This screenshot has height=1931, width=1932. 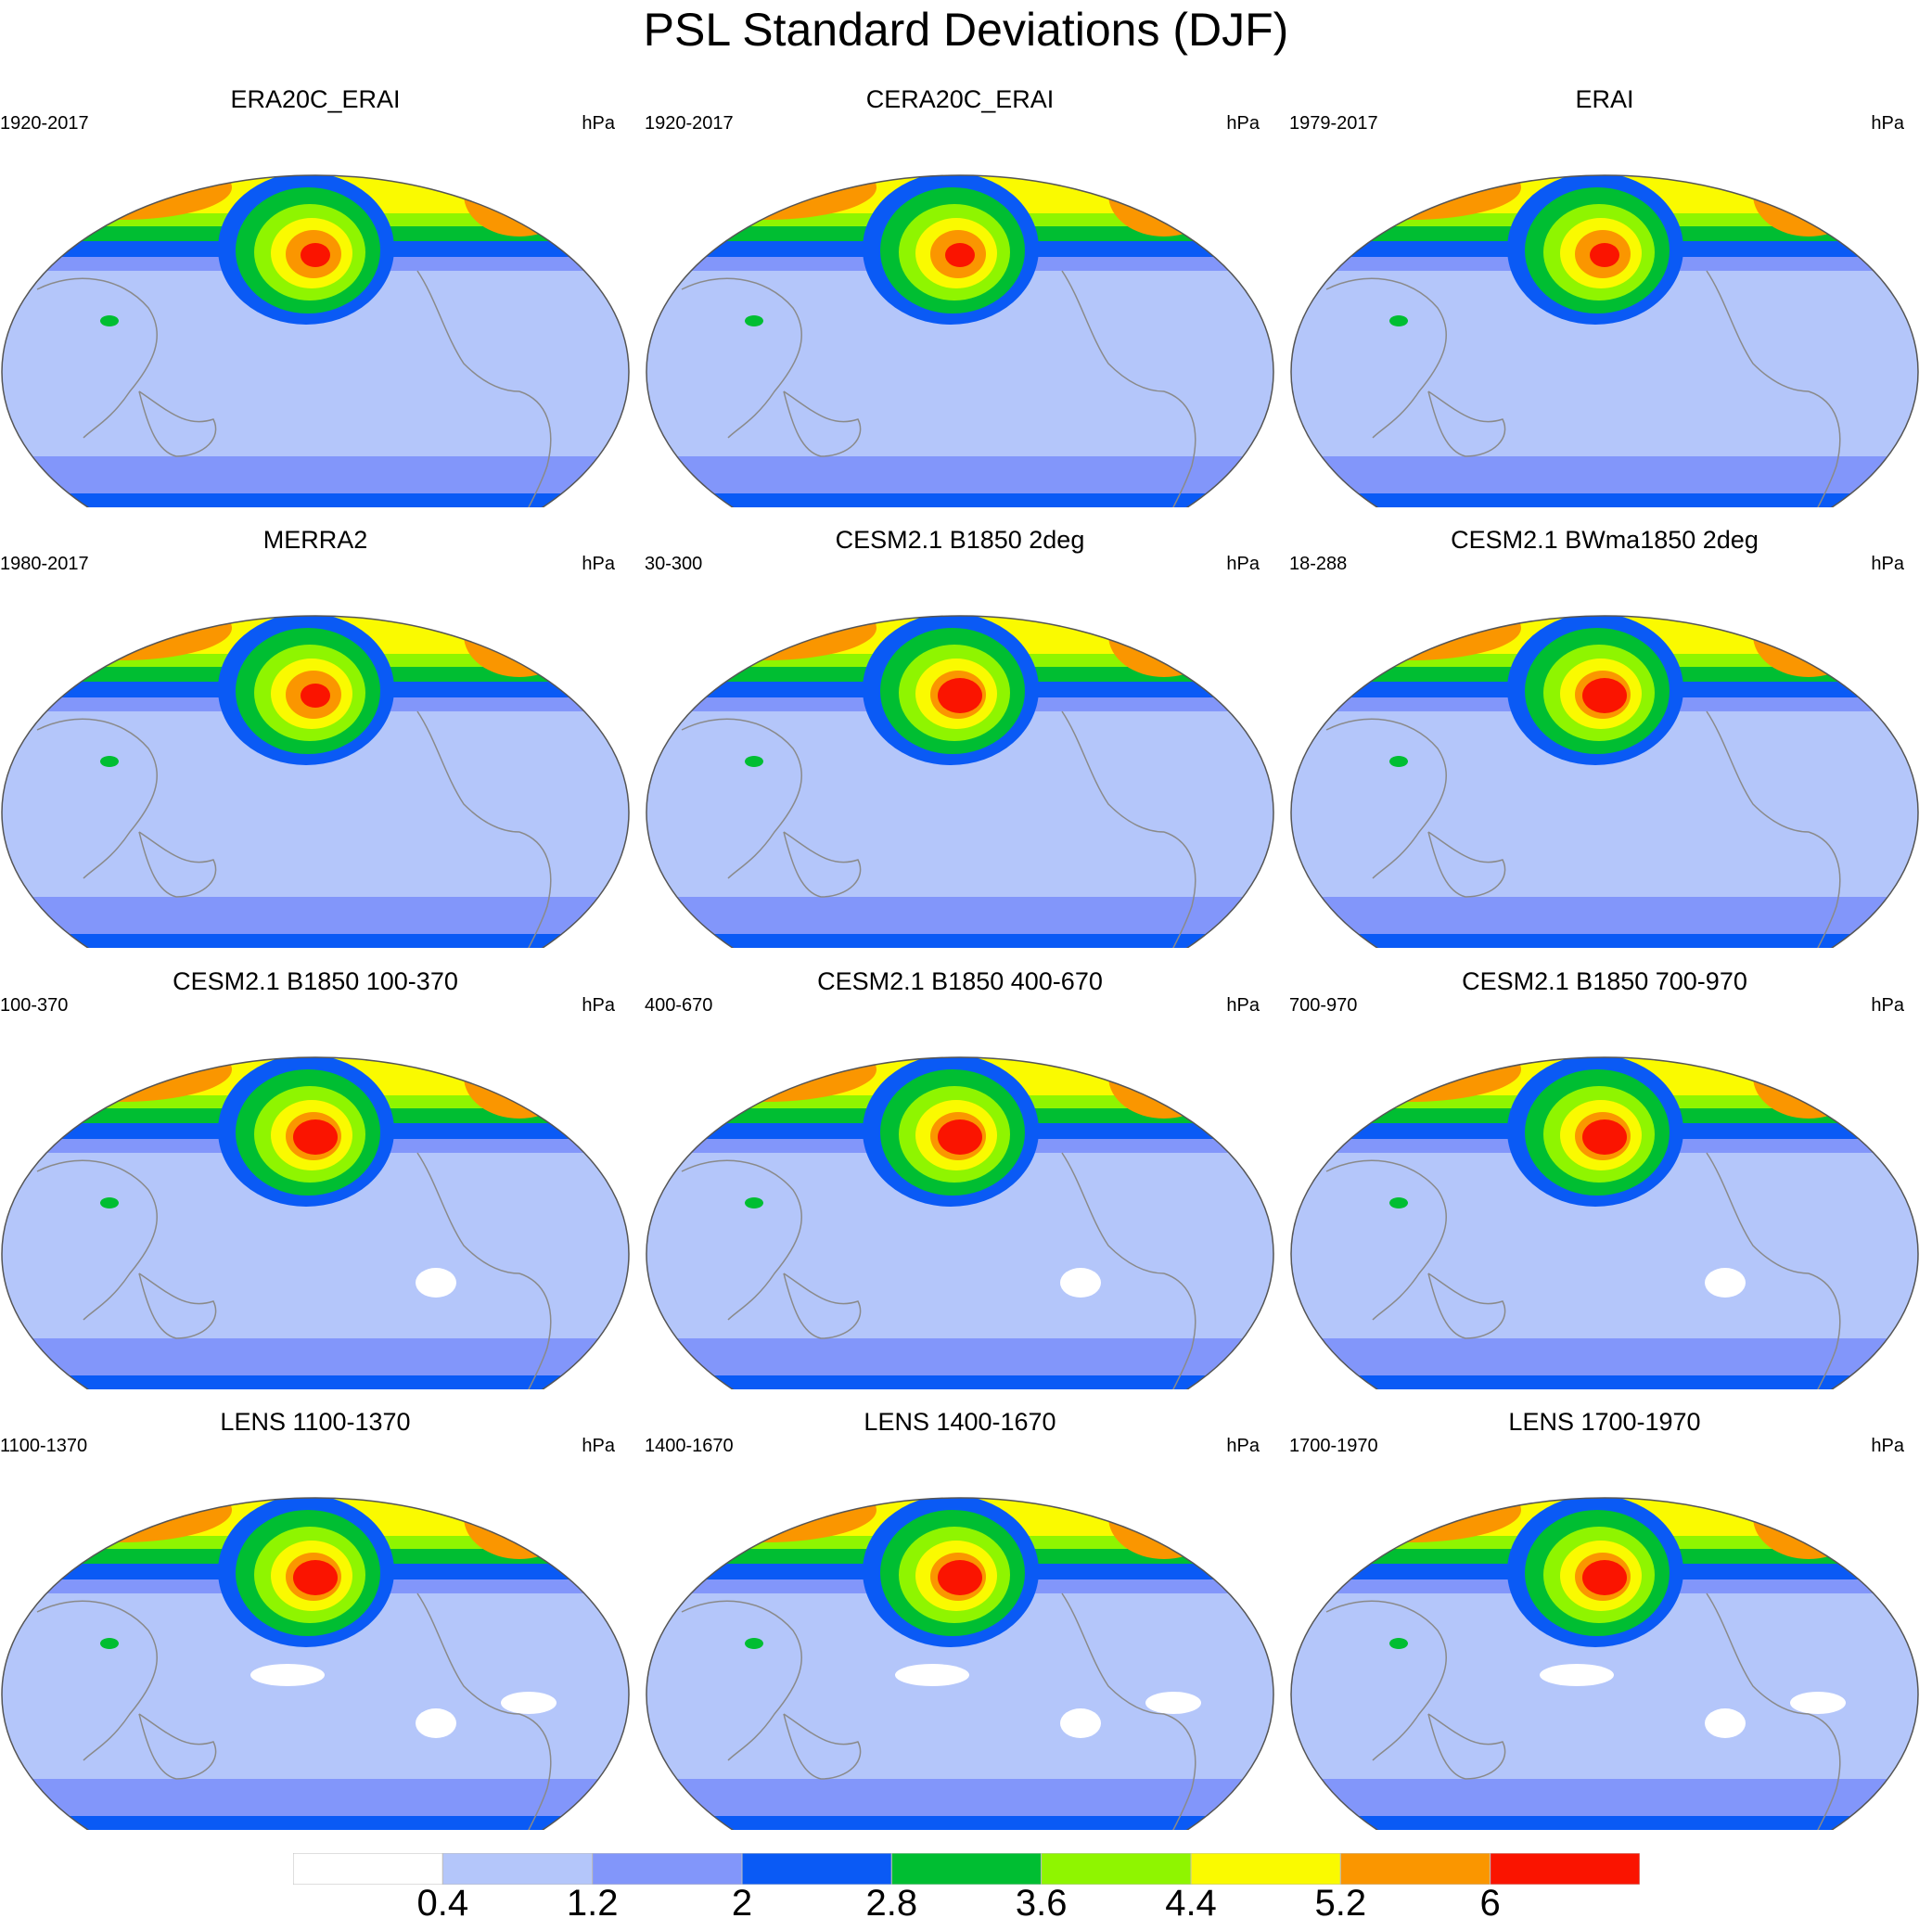 I want to click on panel-period-label: 1979-2017, so click(x=1333, y=123).